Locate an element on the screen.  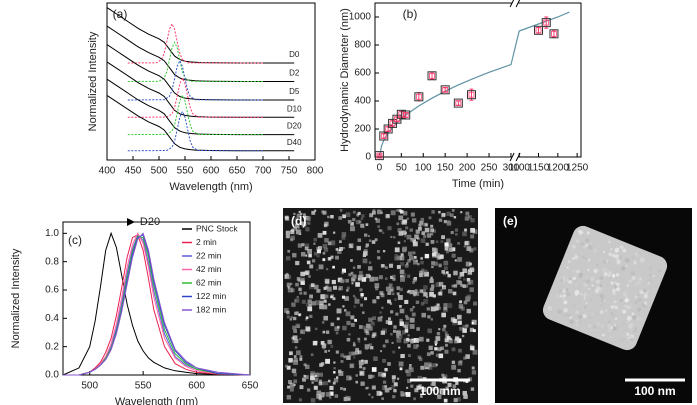
plot-frame is located at coordinates (156, 298).